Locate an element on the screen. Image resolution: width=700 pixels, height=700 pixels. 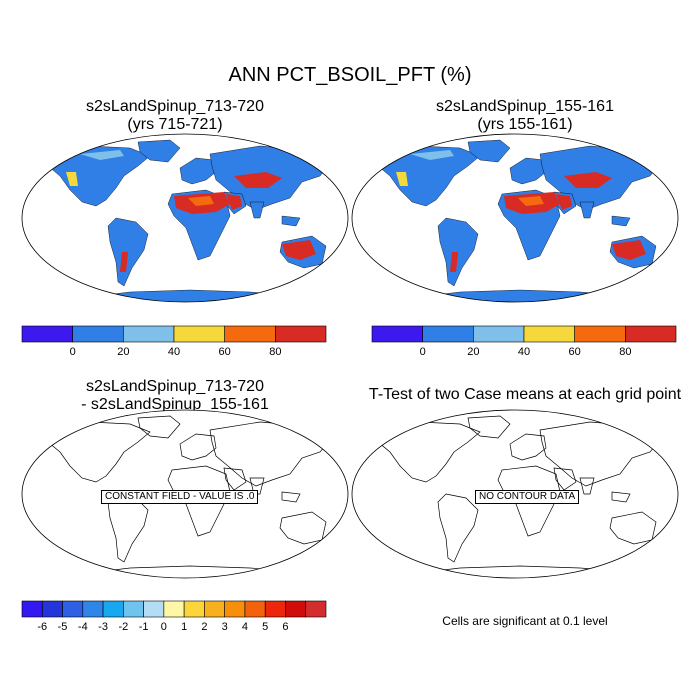
colorbar-tick-label: -5 is located at coordinates (63, 627).